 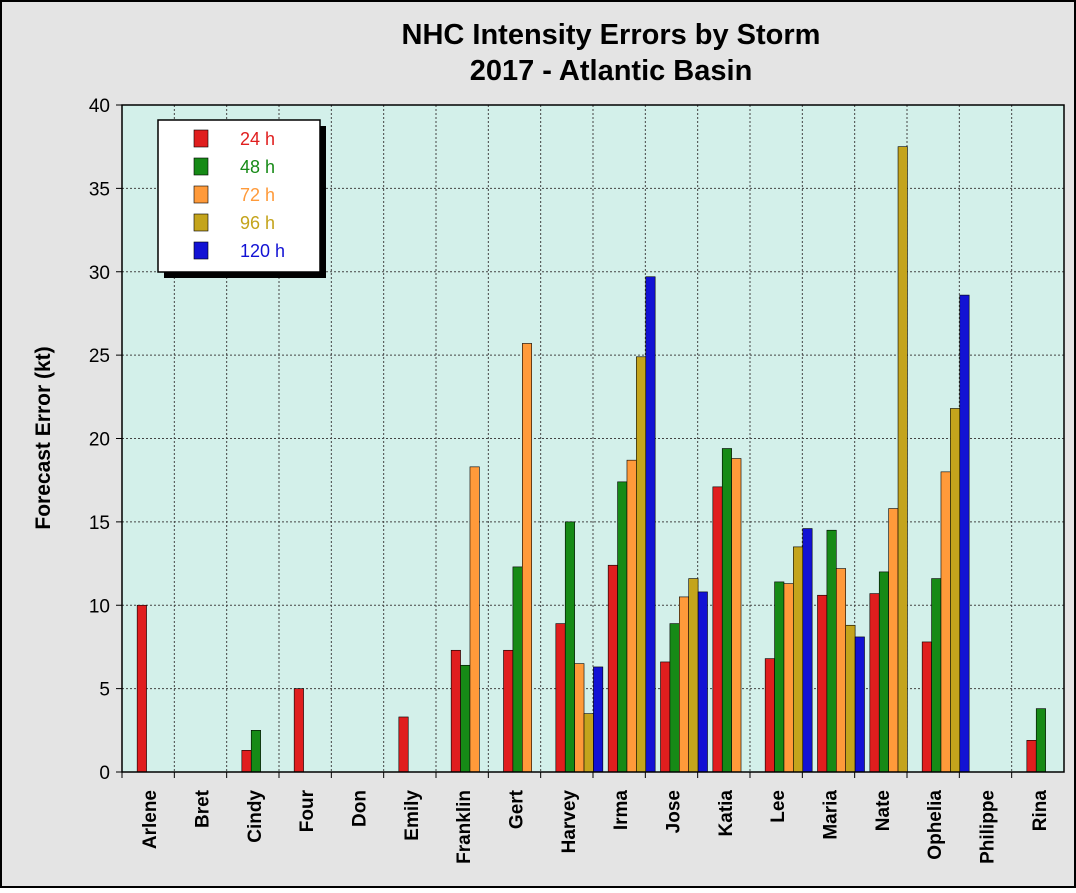 I want to click on y-tick-label: 20, so click(x=99, y=440).